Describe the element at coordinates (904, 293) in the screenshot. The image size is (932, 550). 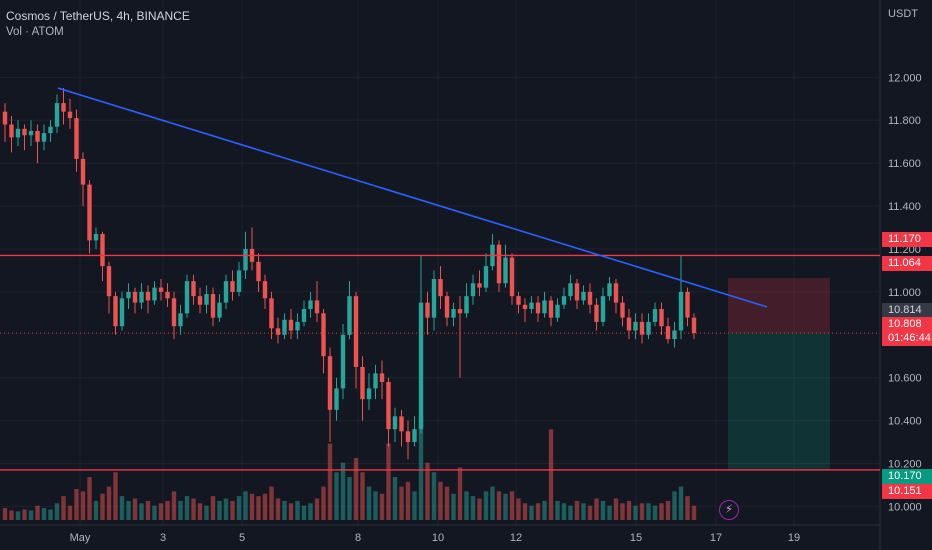
I see `y-tick-label: 11.000` at that location.